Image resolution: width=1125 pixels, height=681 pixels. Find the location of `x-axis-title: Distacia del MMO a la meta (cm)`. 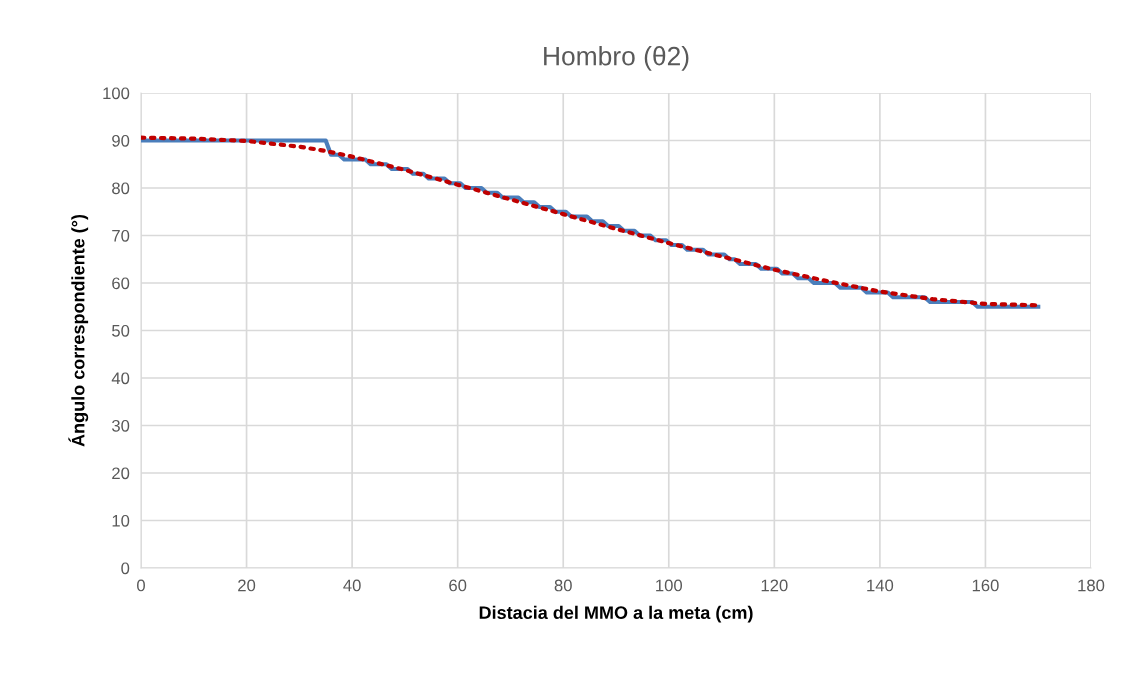

x-axis-title: Distacia del MMO a la meta (cm) is located at coordinates (616, 614).